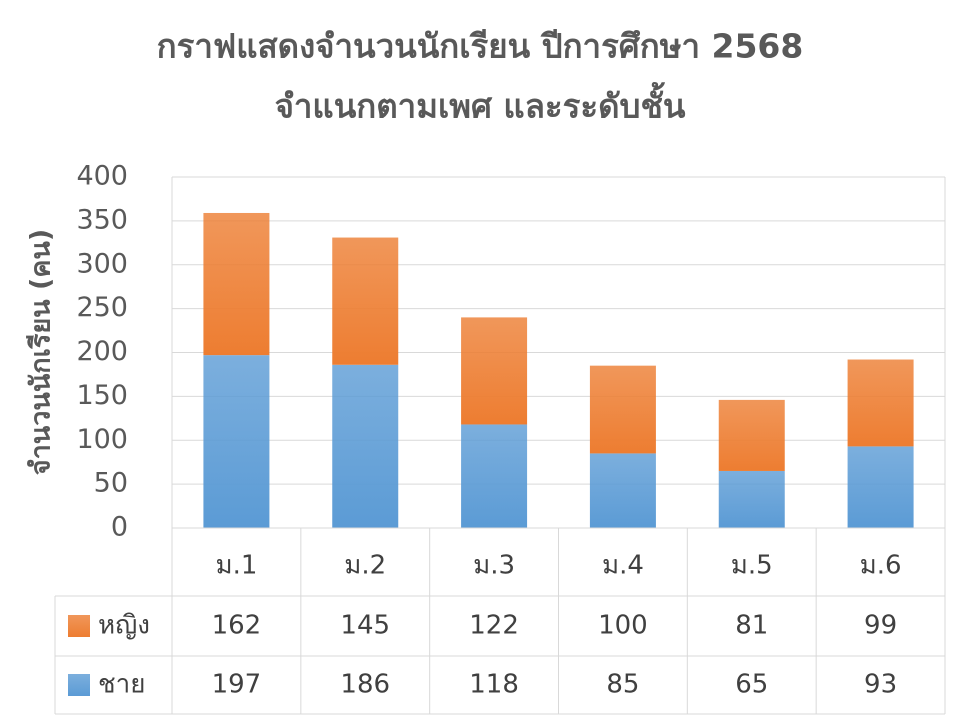 This screenshot has height=720, width=960. Describe the element at coordinates (365, 626) in the screenshot. I see `table-value: 145` at that location.